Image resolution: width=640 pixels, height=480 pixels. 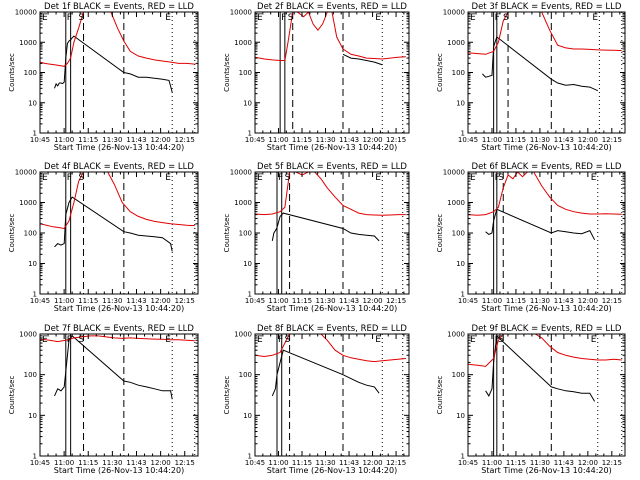 What do you see at coordinates (332, 167) in the screenshot?
I see `panel-title: Det 5f BLACK = Events, RED = LLD` at bounding box center [332, 167].